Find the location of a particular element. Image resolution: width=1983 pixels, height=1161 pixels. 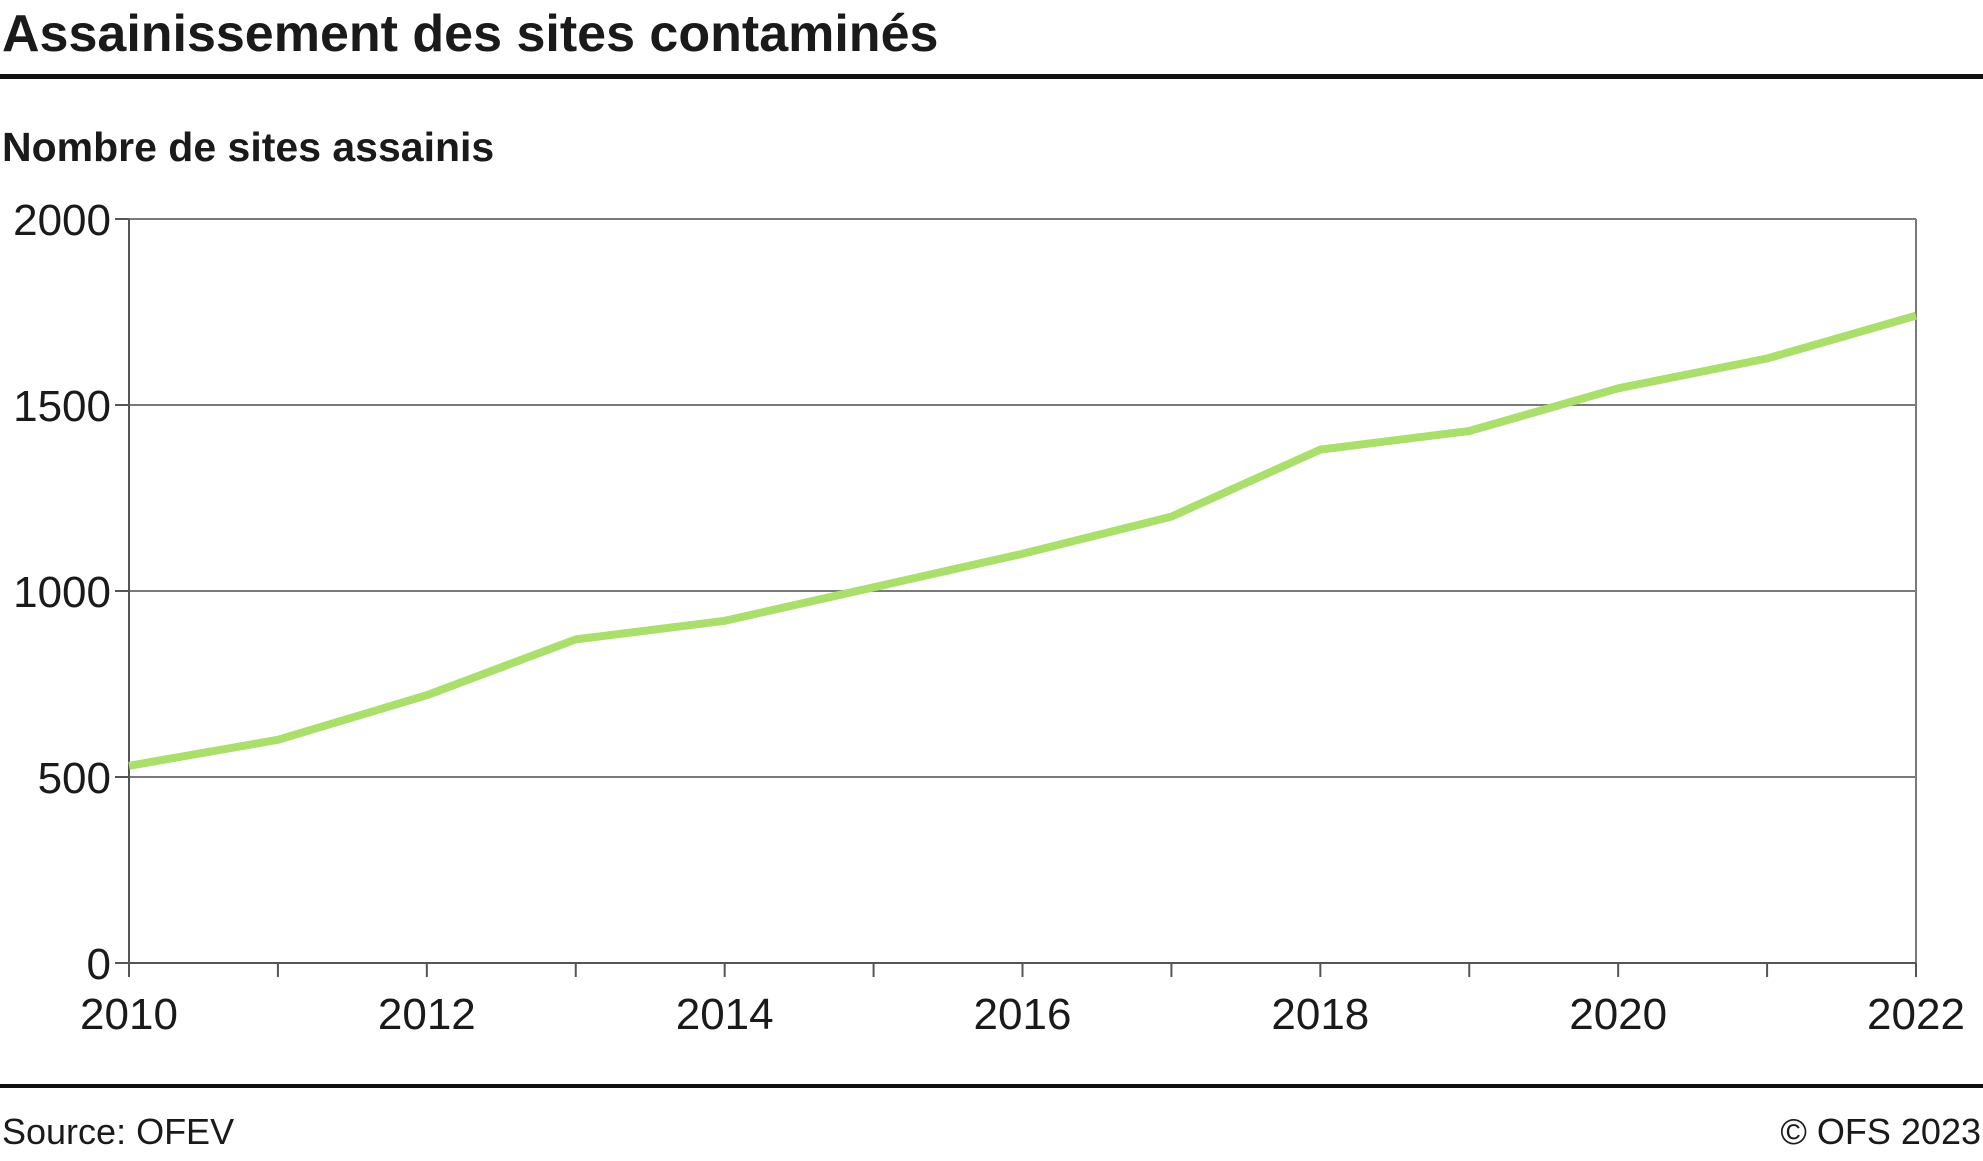

x-tick-label: 2022 is located at coordinates (1916, 1014).